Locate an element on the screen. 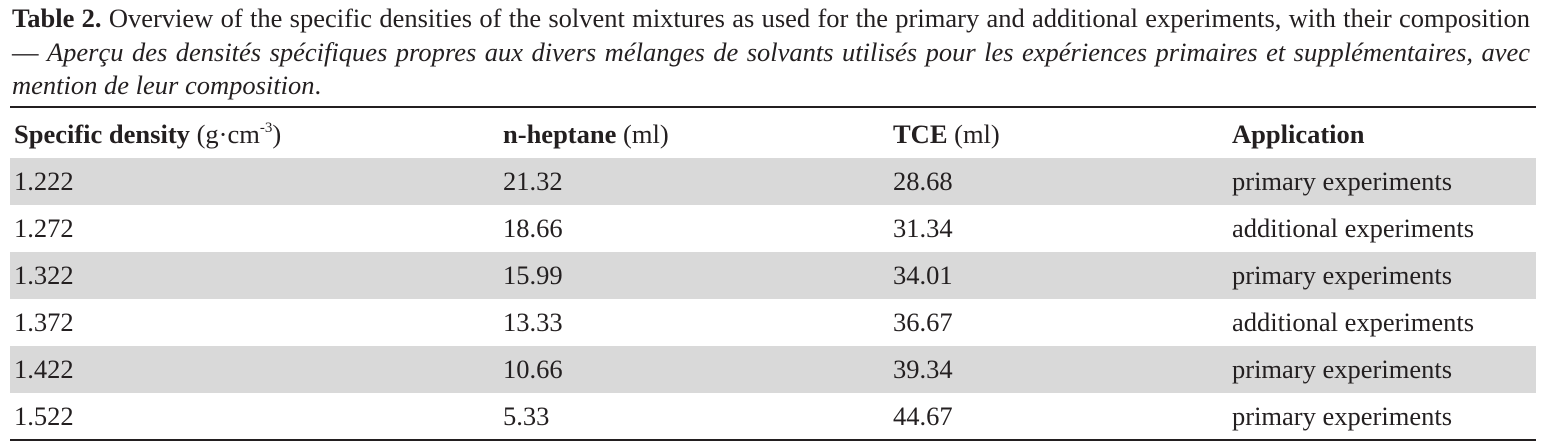 This screenshot has width=1542, height=448. table-row: 1.322 15.99 34.01 primary experiments is located at coordinates (773, 275).